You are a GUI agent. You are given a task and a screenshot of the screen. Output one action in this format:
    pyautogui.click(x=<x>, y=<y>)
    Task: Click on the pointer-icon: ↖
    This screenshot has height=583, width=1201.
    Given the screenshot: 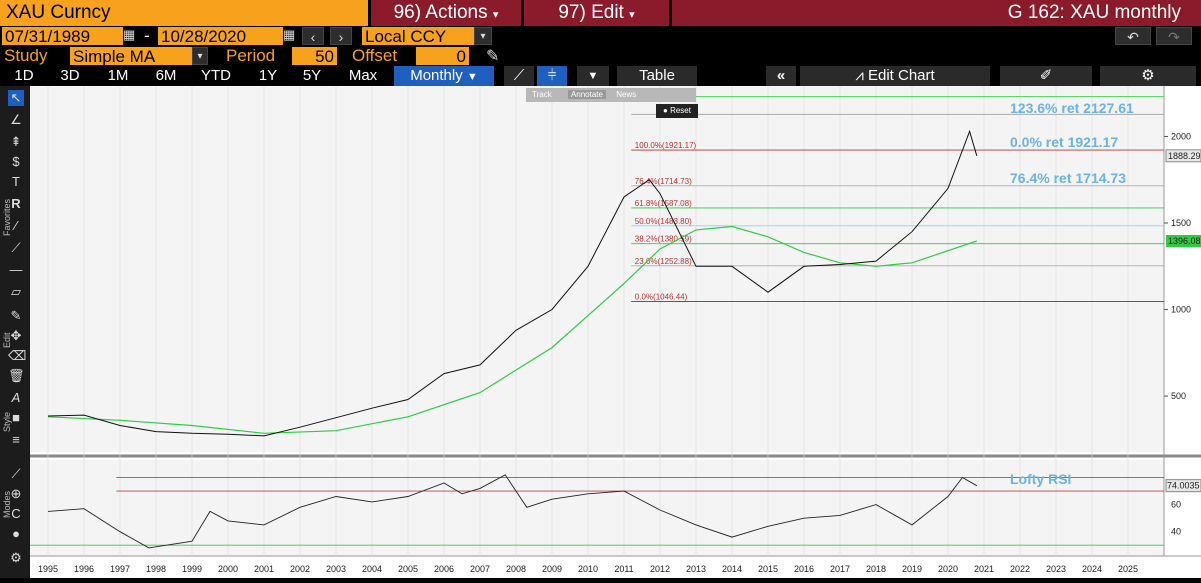 What is the action you would take?
    pyautogui.click(x=16, y=98)
    